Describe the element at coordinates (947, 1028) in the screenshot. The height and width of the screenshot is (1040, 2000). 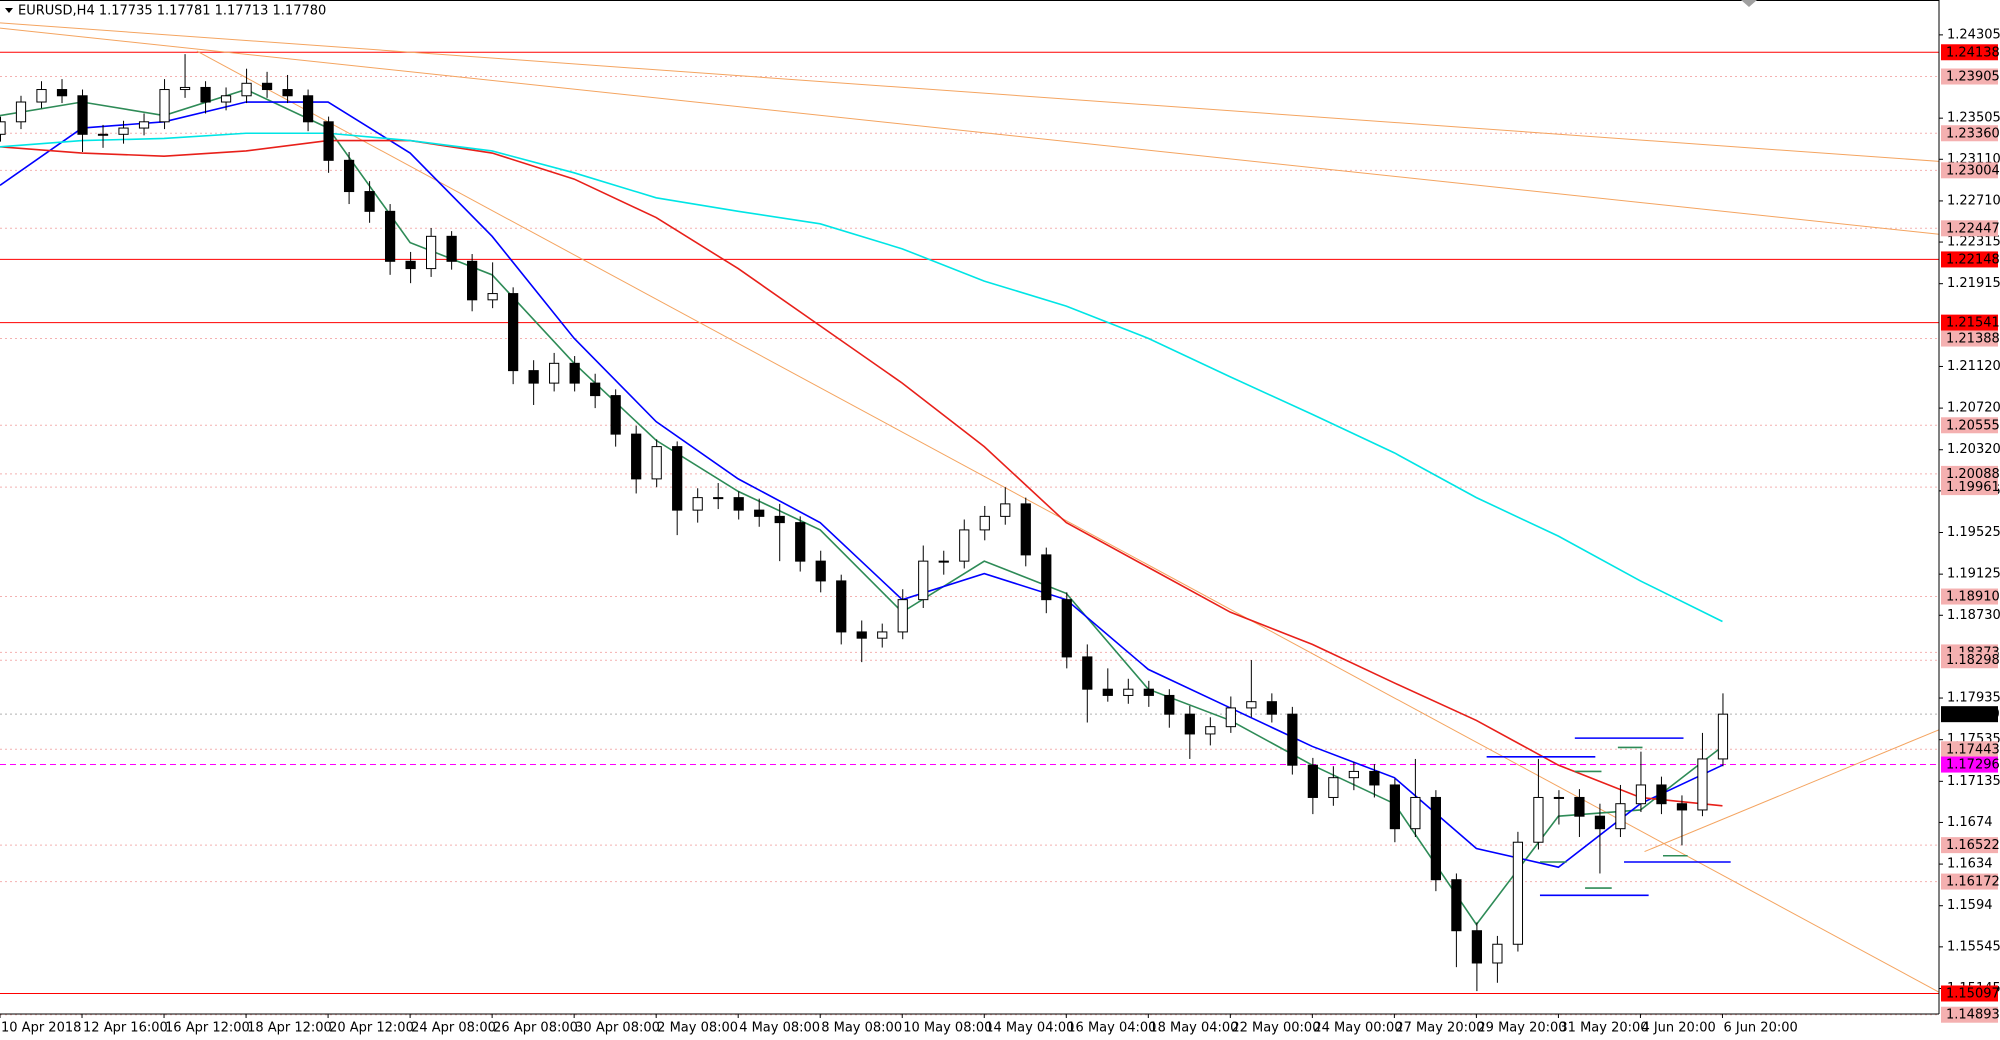
I see `x-tick-label: 10 May 08:00` at that location.